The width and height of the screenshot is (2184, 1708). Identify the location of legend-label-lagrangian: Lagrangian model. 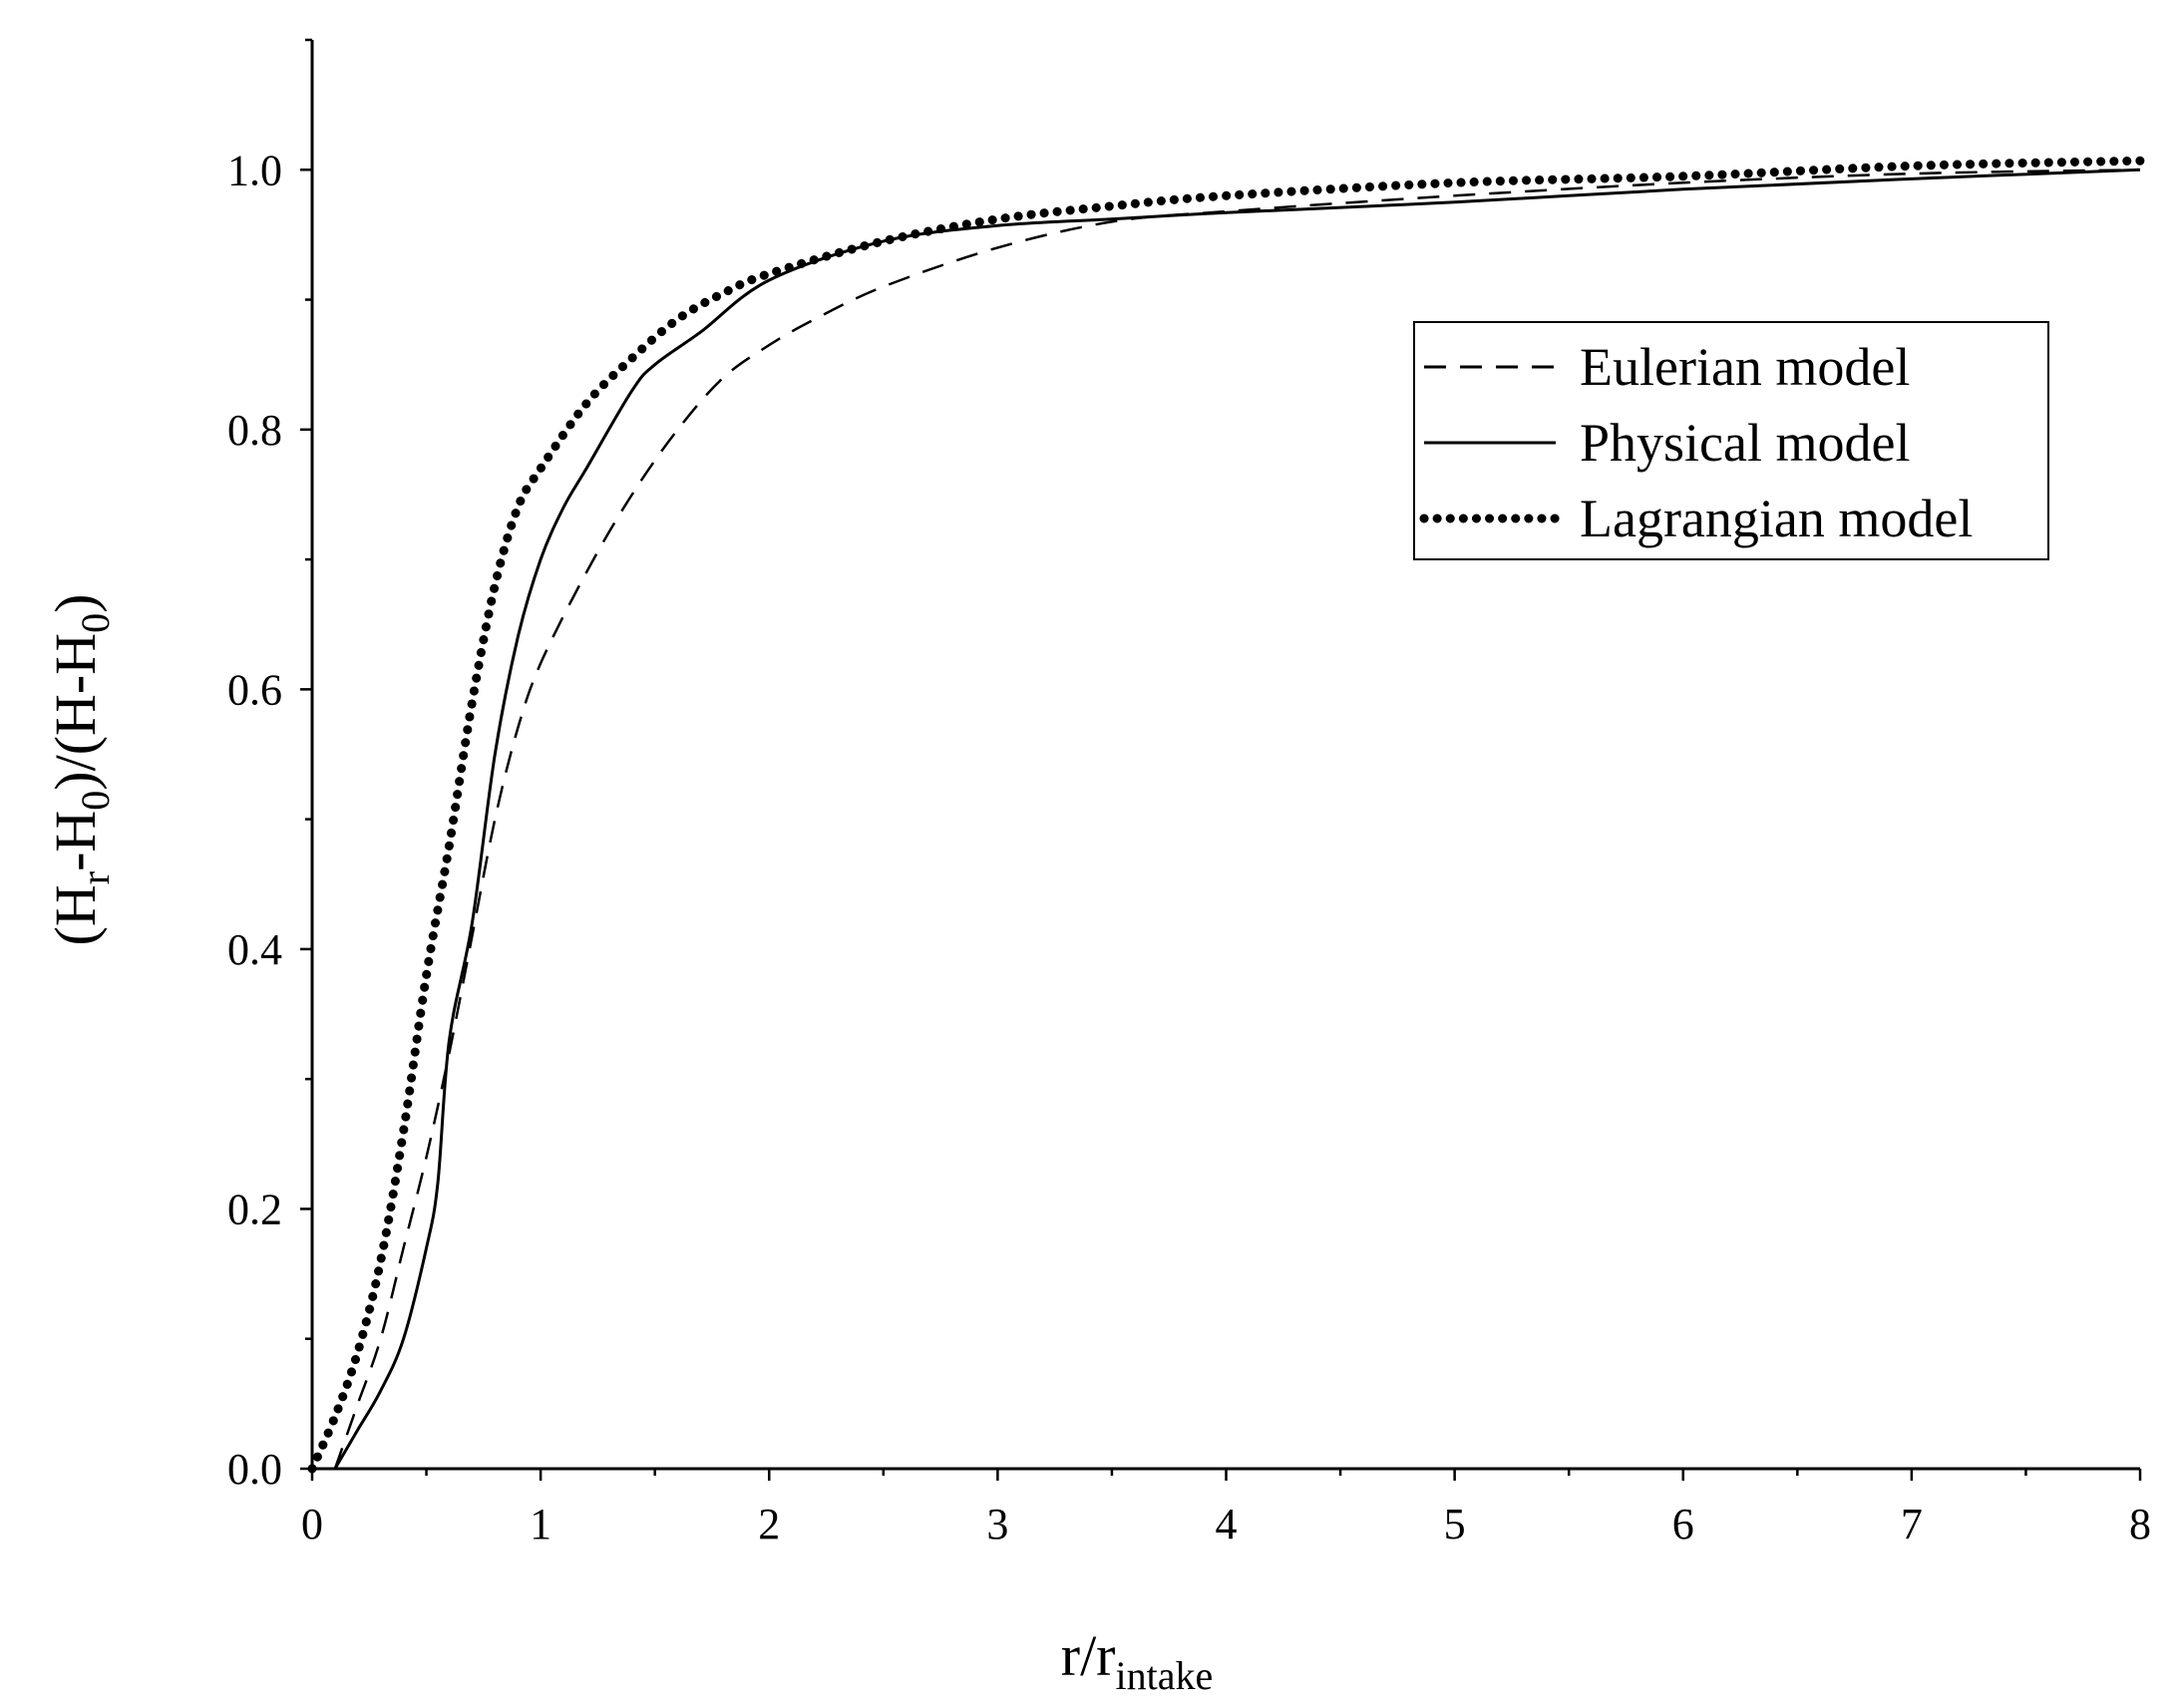
(1776, 519).